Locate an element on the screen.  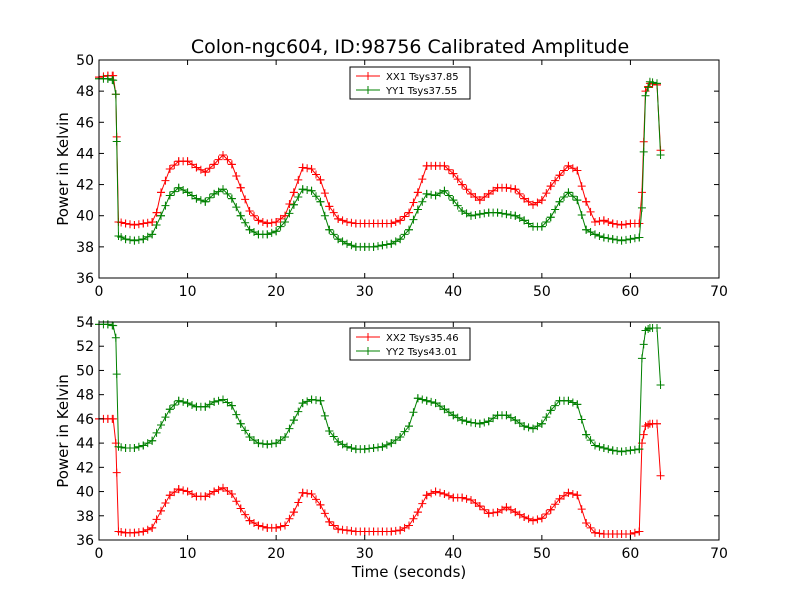
y-tick-label: 40 is located at coordinates (85, 217).